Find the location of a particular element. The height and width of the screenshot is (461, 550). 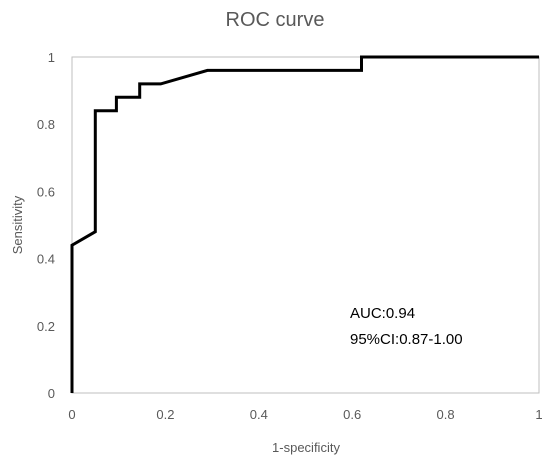

y-tick-label: 0 is located at coordinates (51, 393).